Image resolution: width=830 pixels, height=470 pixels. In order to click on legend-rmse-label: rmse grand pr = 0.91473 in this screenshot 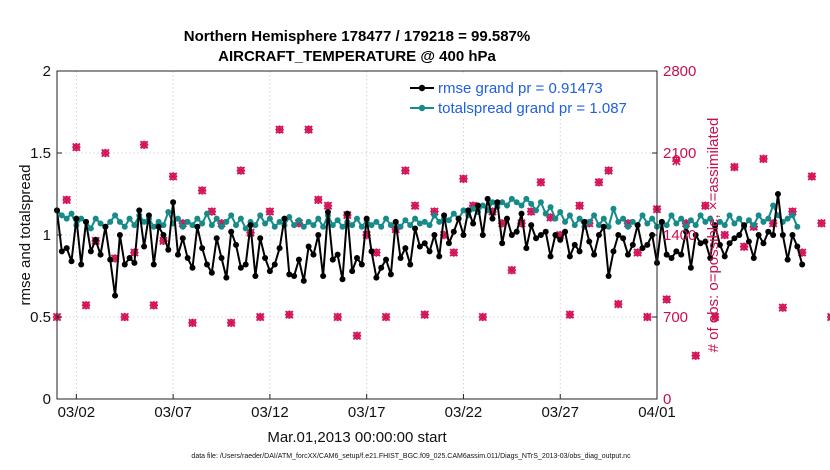, I will do `click(520, 88)`.